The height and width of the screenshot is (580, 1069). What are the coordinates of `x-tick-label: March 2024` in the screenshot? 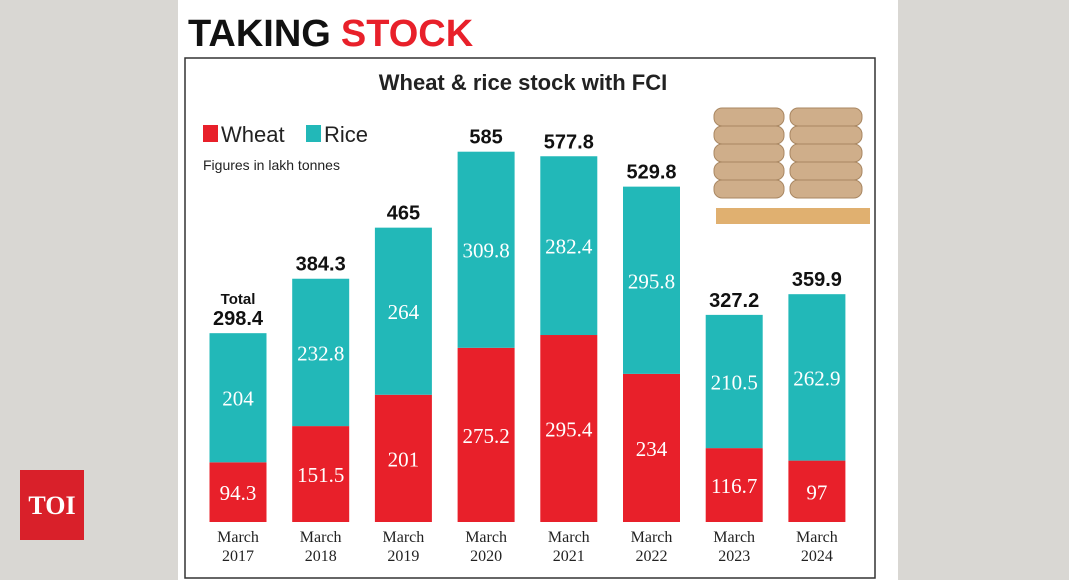 It's located at (817, 547).